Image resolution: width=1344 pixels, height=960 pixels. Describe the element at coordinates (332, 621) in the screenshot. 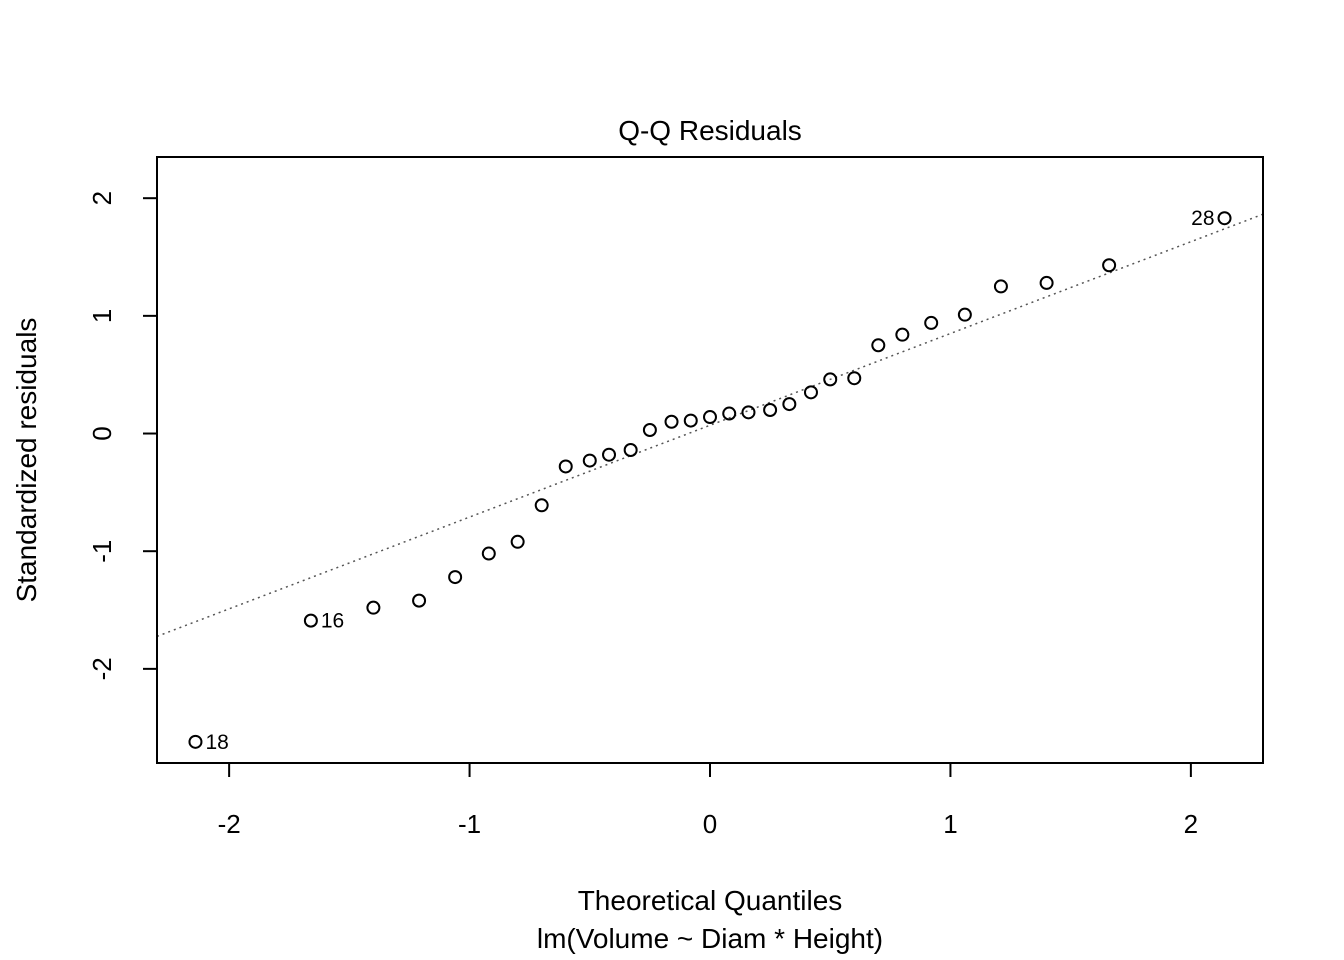

I see `point-label: 16` at that location.